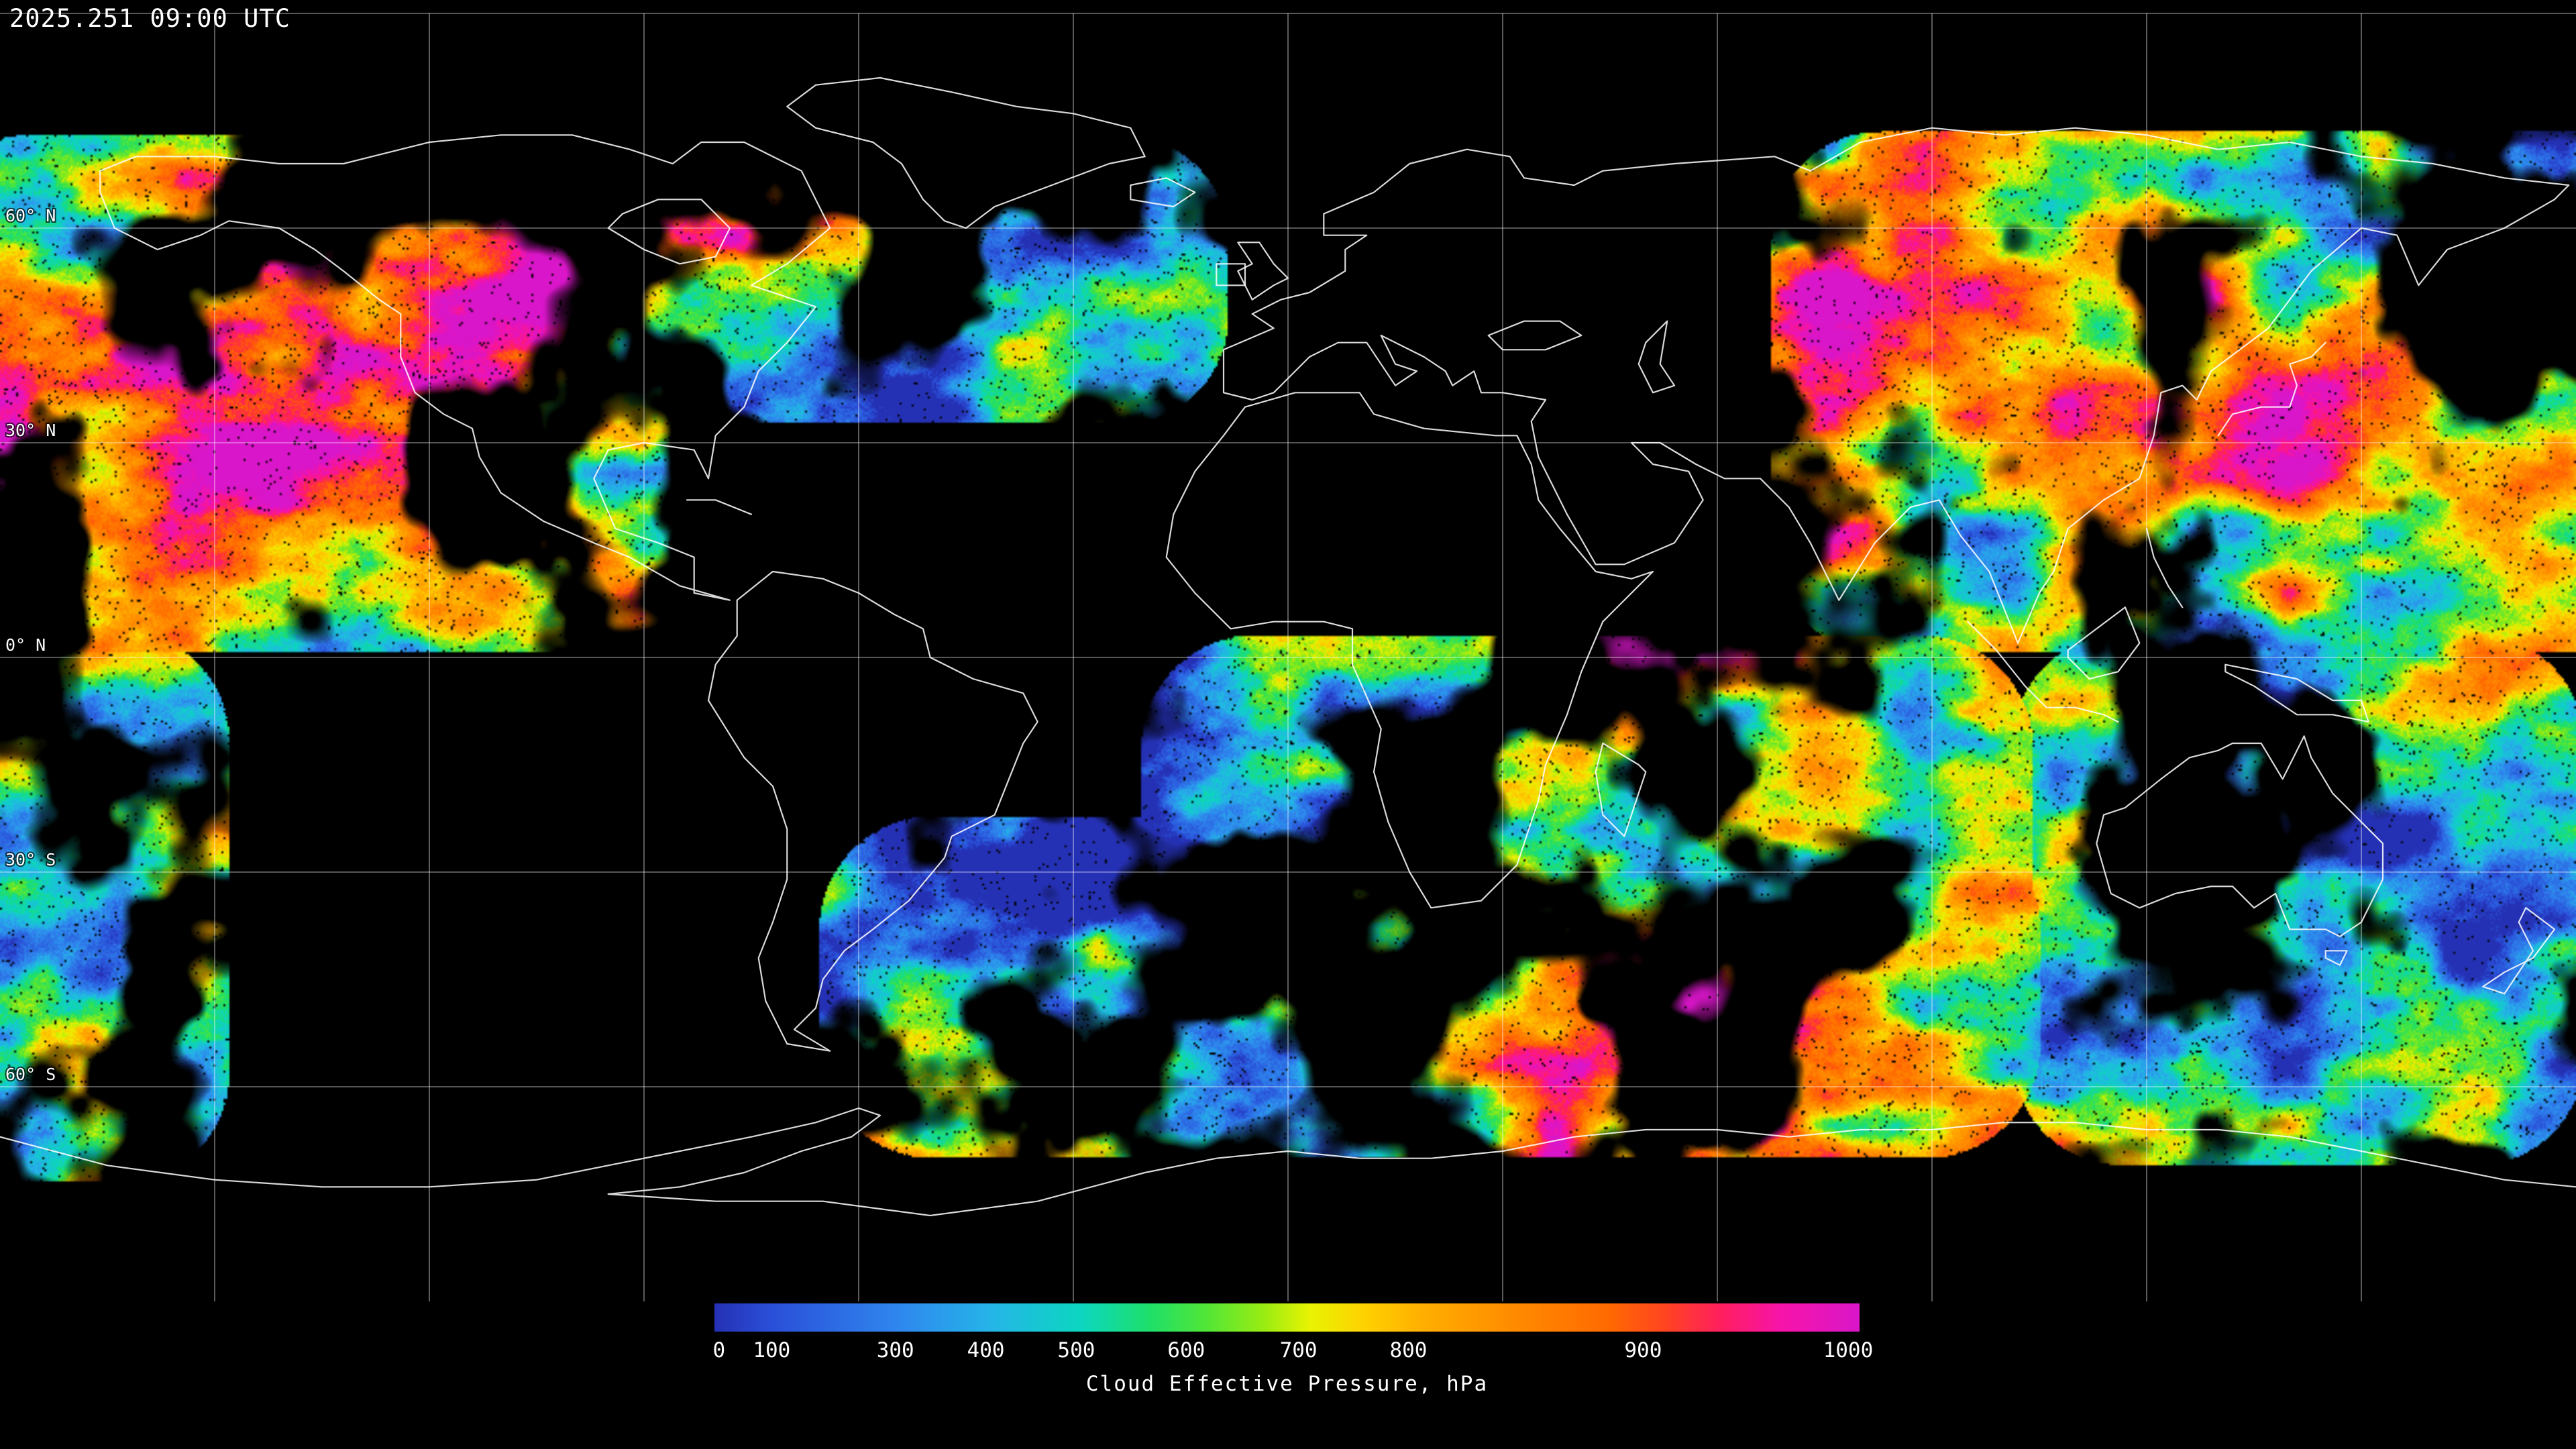  Describe the element at coordinates (2104, 643) in the screenshot. I see `coastline-borneo` at that location.